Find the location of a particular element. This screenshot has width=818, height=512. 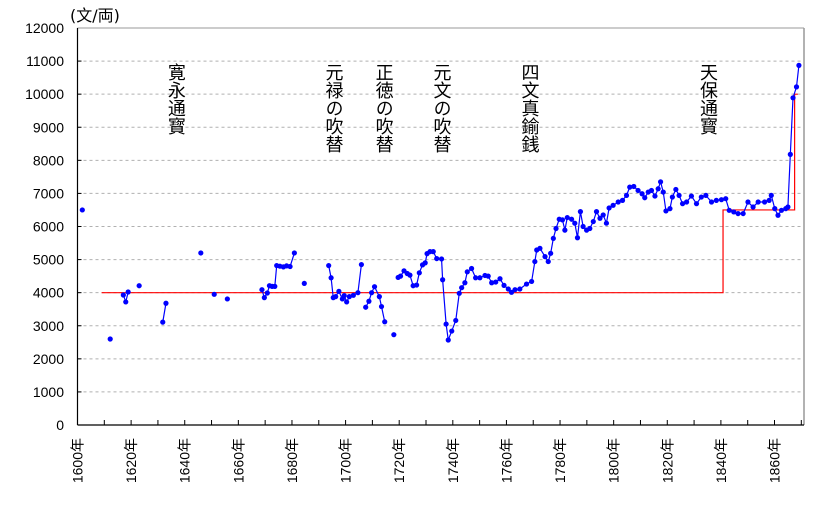

x-tick-label: 1760年 is located at coordinates (506, 460).